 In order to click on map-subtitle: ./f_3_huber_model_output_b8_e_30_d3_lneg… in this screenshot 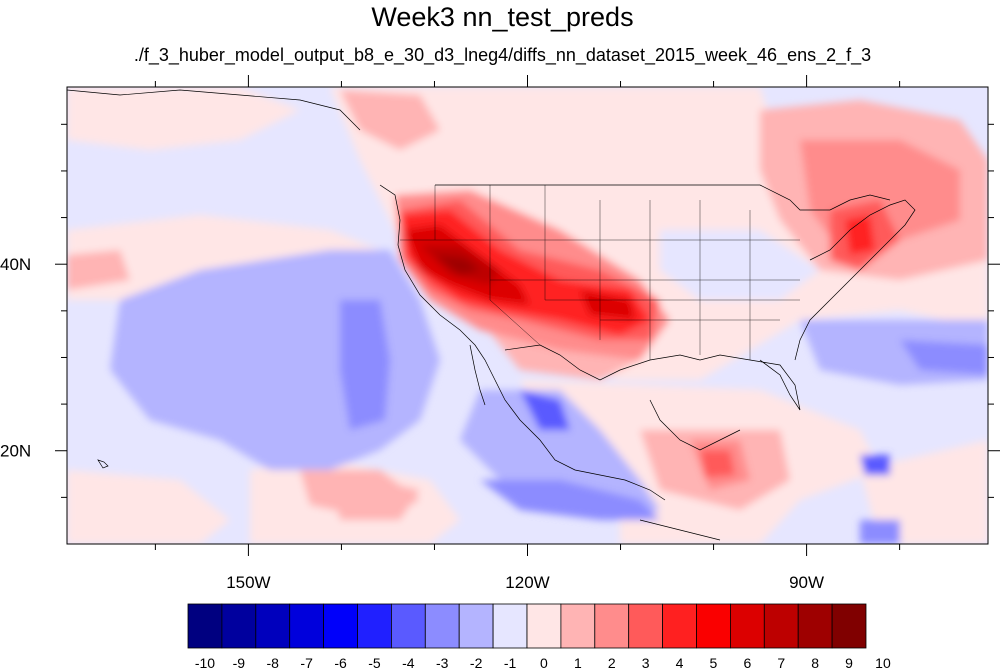, I will do `click(502, 55)`.